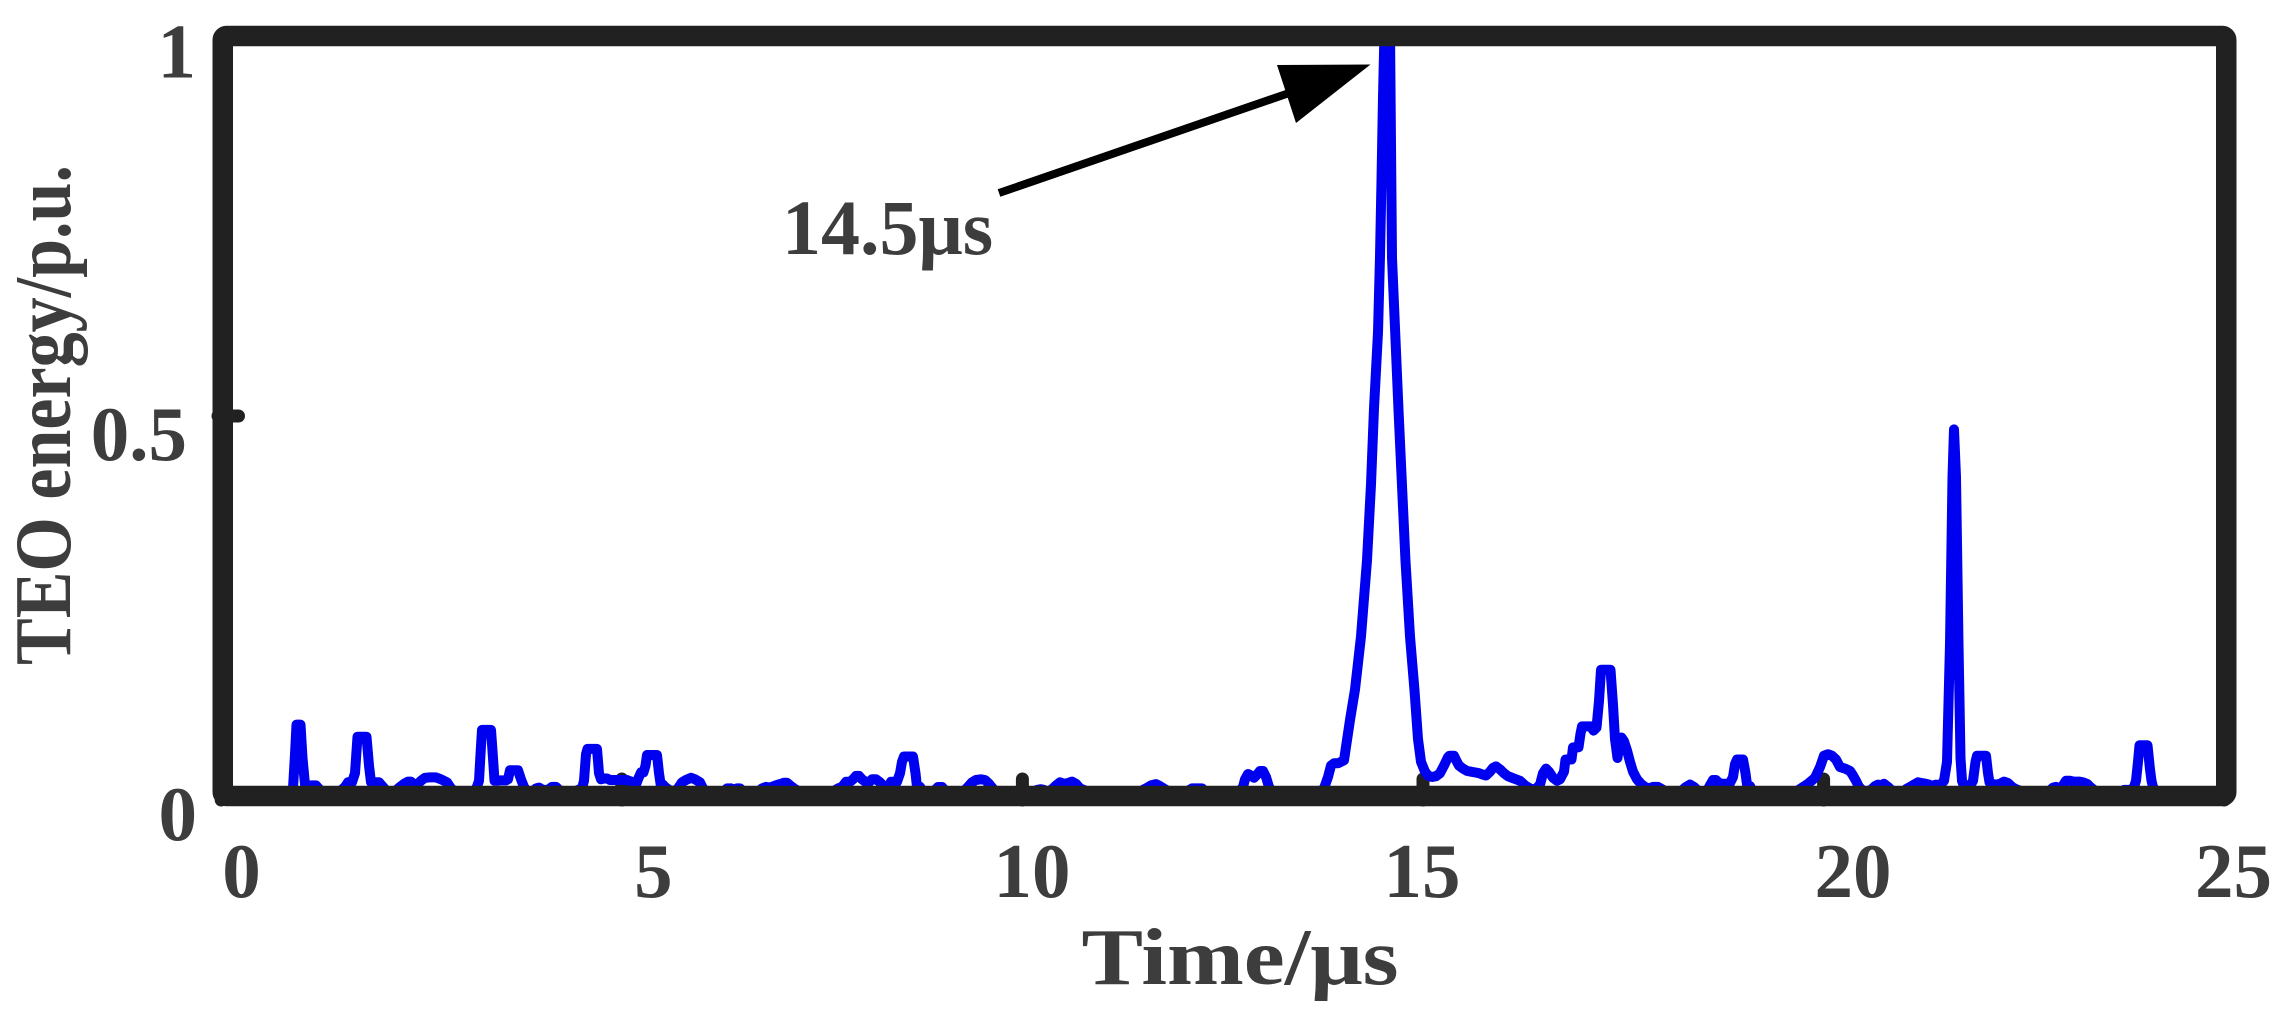 The image size is (2291, 1030). I want to click on svg-text: Time/μs, so click(1240, 957).